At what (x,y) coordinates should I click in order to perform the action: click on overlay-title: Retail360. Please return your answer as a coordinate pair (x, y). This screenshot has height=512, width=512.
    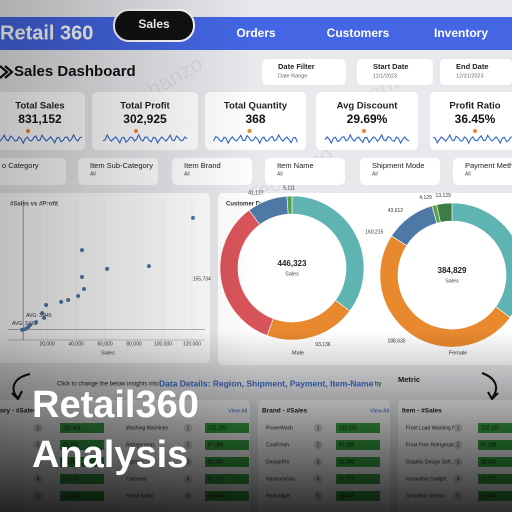
    Looking at the image, I should click on (115, 405).